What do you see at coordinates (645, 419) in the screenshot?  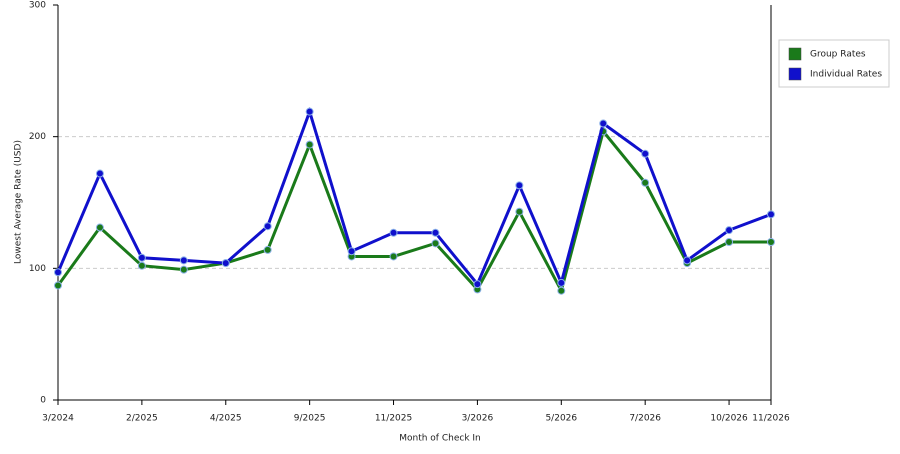 I see `x-tick-label: 7/2026` at bounding box center [645, 419].